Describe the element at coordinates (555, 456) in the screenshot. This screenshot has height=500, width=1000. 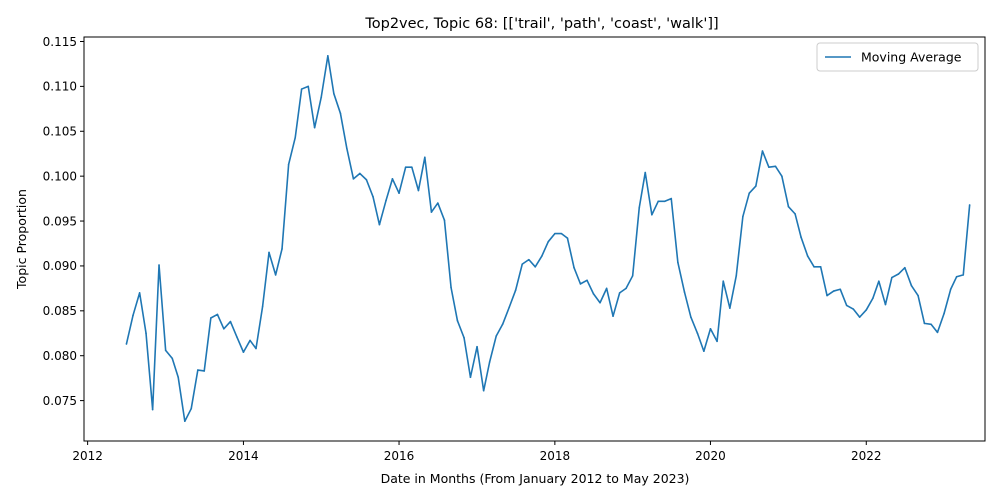
I see `x-tick-label: 2018` at that location.